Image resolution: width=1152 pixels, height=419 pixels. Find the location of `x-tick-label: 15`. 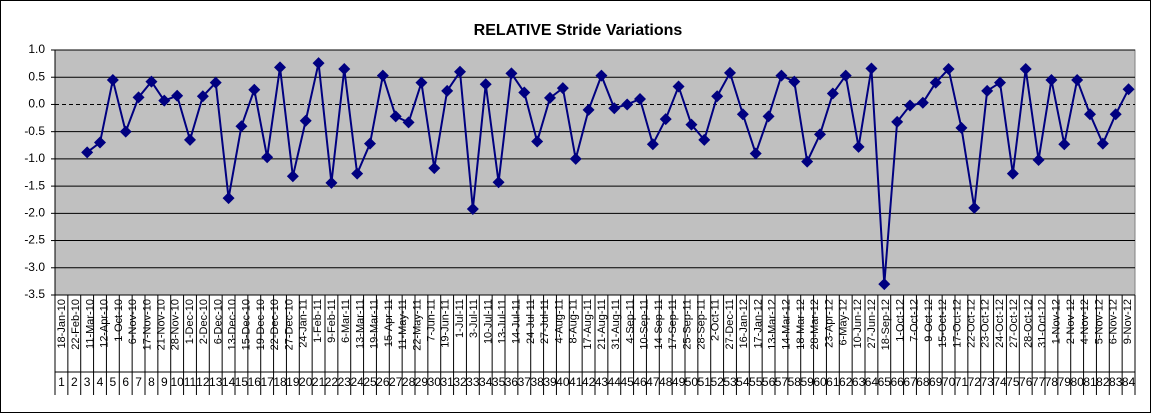

x-tick-label: 15 is located at coordinates (242, 382).